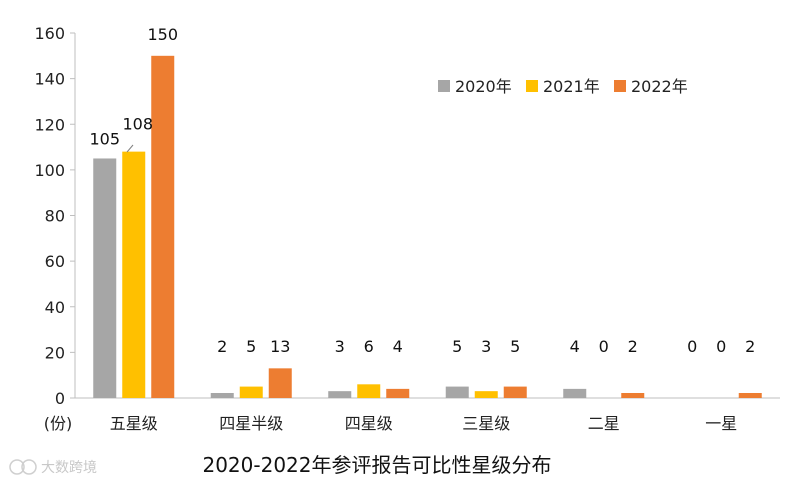  I want to click on y-tick-label: 80, so click(55, 216).